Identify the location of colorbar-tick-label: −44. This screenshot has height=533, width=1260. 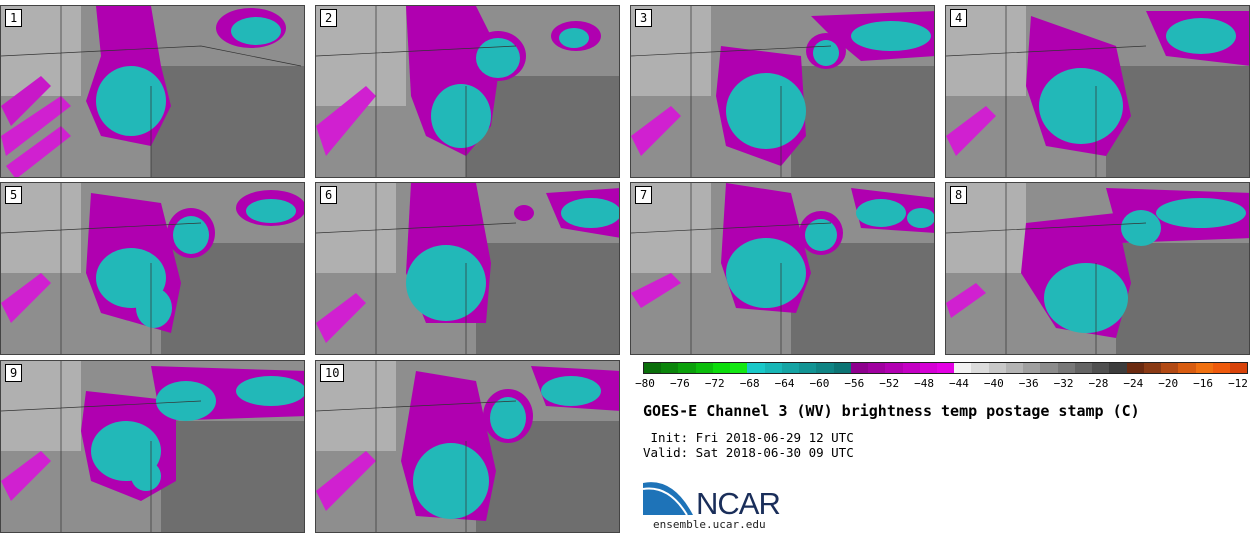
(959, 383).